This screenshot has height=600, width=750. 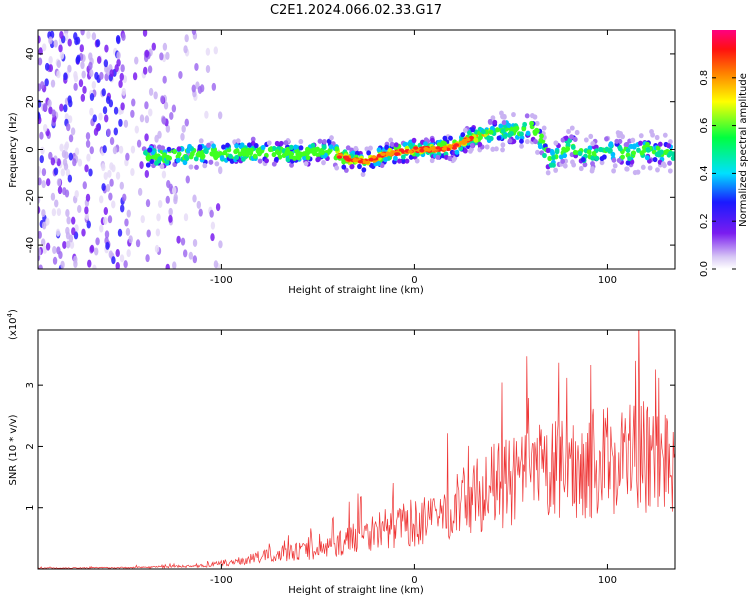 What do you see at coordinates (704, 221) in the screenshot?
I see `colorbar-tick-label: 0.2` at bounding box center [704, 221].